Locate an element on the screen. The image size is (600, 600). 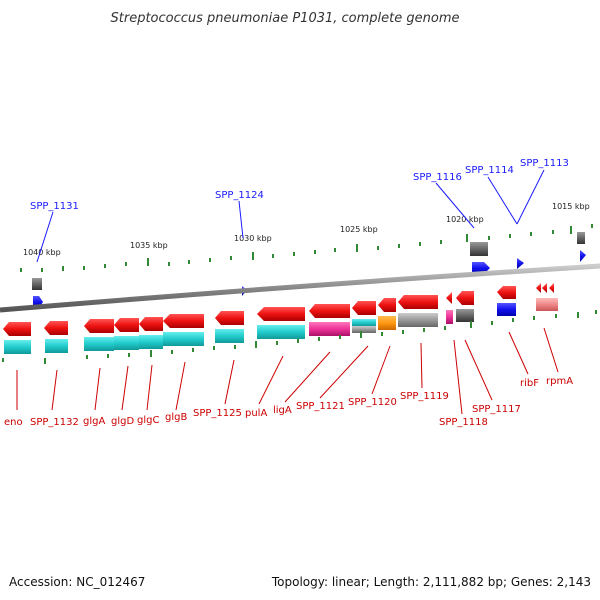
upper-leaders is located at coordinates (290, 216).